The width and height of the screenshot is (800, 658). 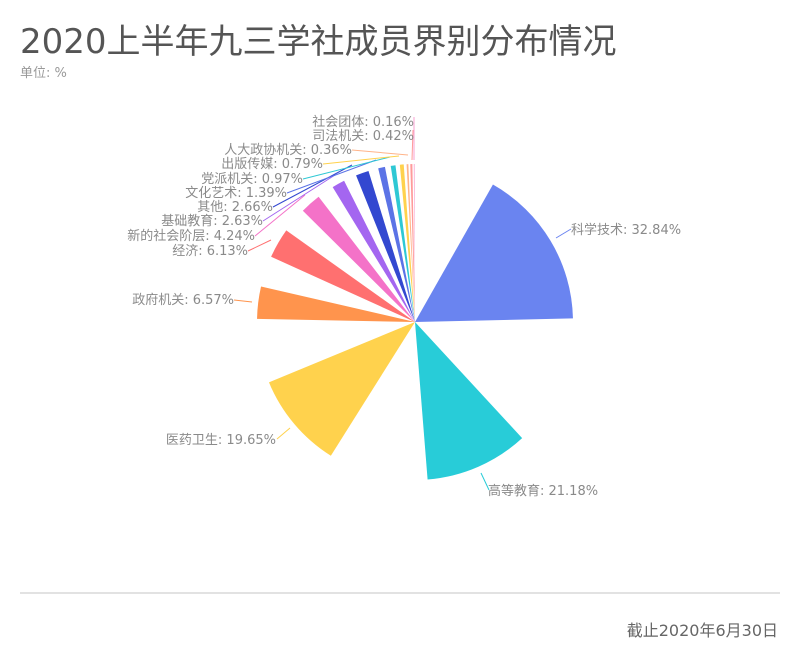 What do you see at coordinates (626, 230) in the screenshot?
I see `slice-label: 科学技术: 32.84%` at bounding box center [626, 230].